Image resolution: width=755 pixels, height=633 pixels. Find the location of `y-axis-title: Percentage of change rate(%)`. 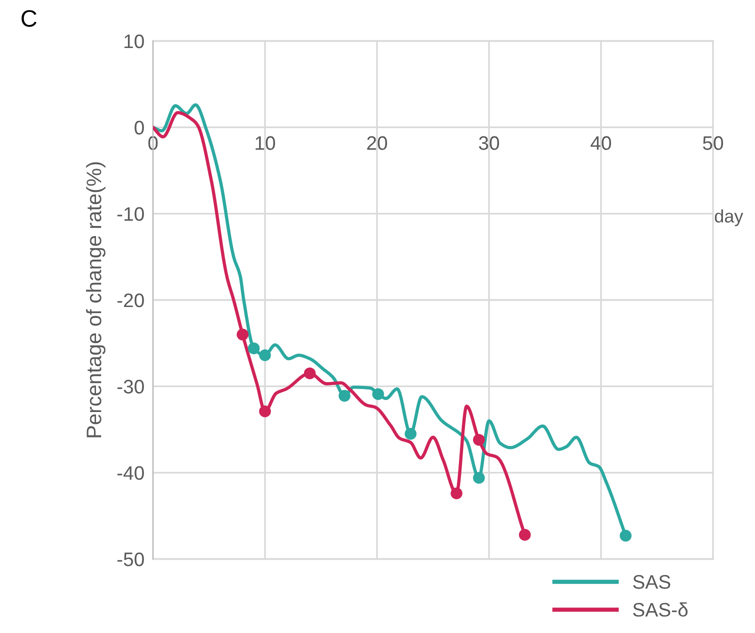

y-axis-title: Percentage of change rate(%) is located at coordinates (96, 300).